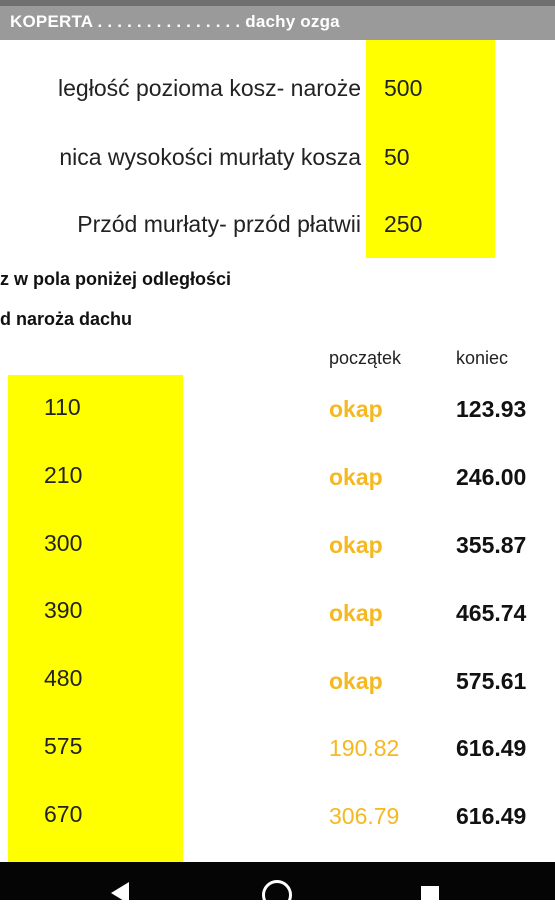 This screenshot has height=910, width=555. Describe the element at coordinates (277, 3) in the screenshot. I see `status-bar` at that location.